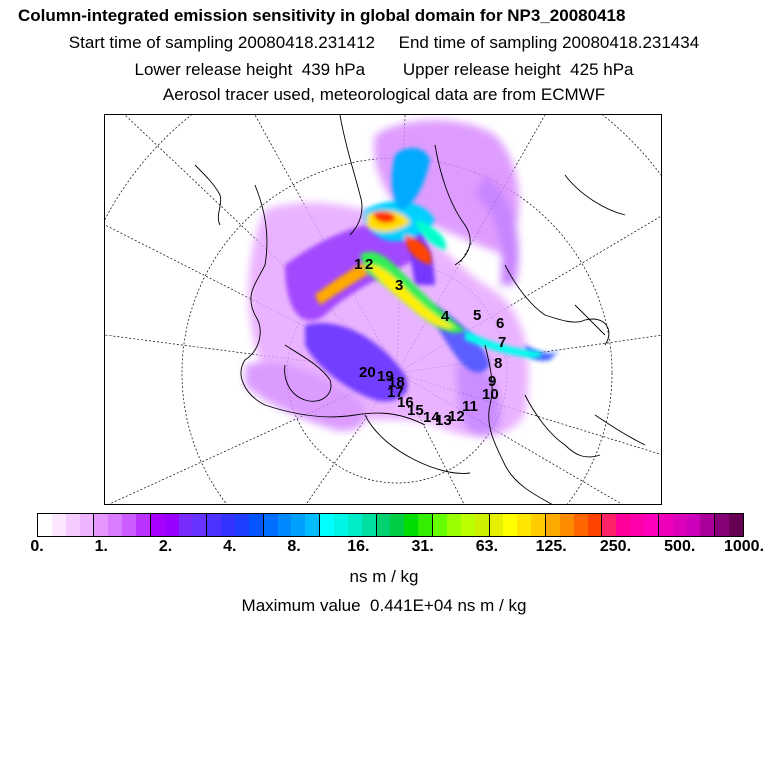 Image resolution: width=768 pixels, height=768 pixels. I want to click on colorbar-tick-label: 16., so click(358, 546).